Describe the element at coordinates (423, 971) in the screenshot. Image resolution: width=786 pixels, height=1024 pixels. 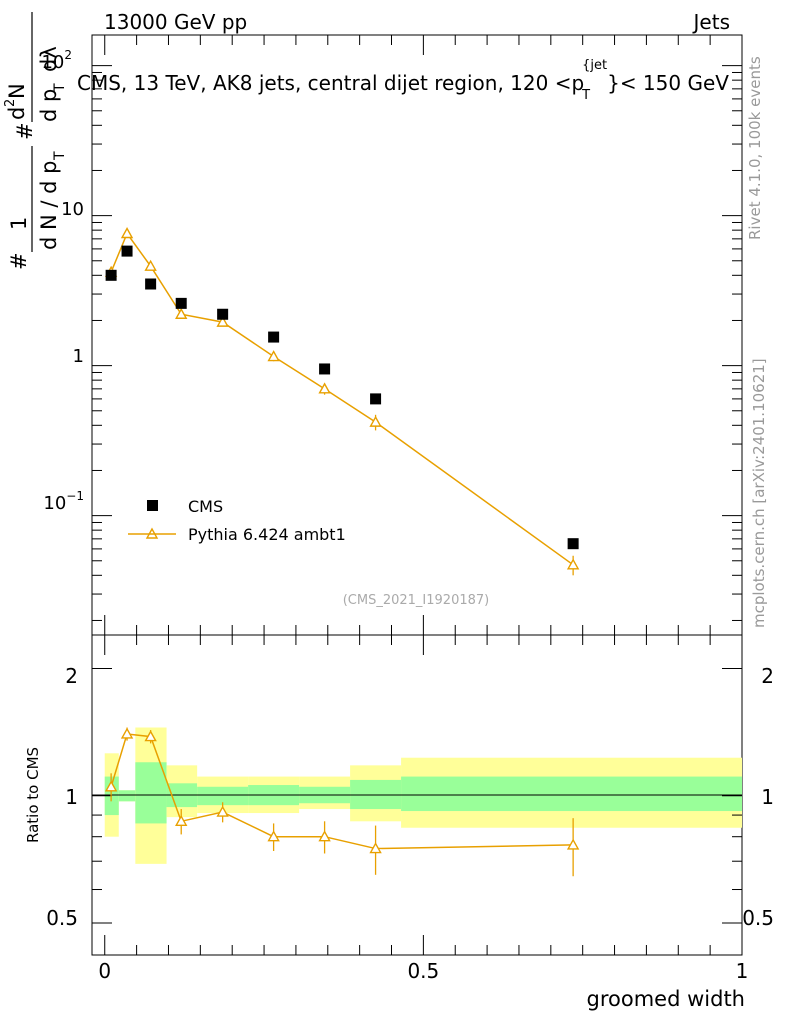
I see `xtick-label-0.5: 0.5` at that location.